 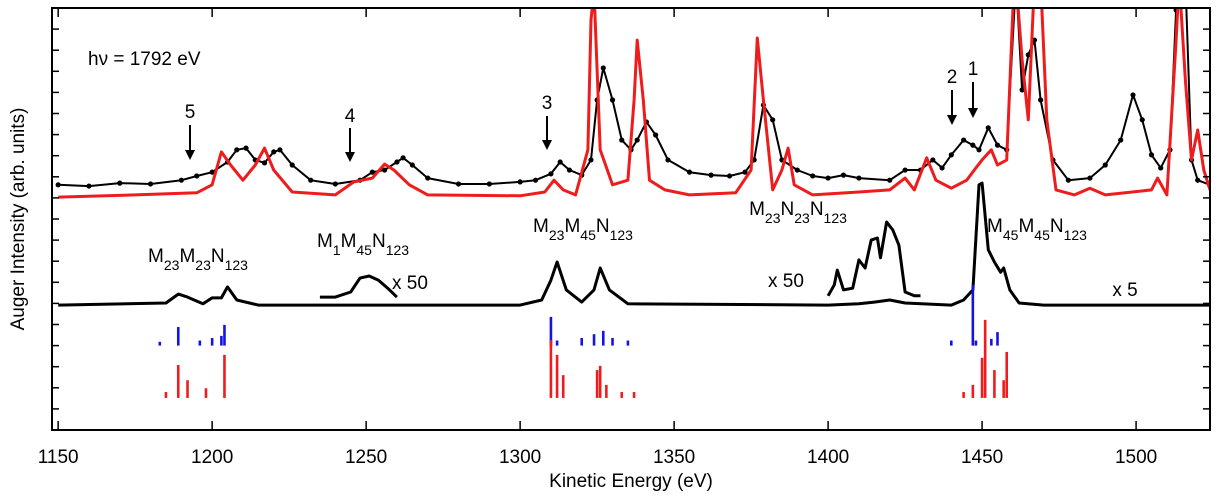 What do you see at coordinates (547, 103) in the screenshot?
I see `annotation: 3` at bounding box center [547, 103].